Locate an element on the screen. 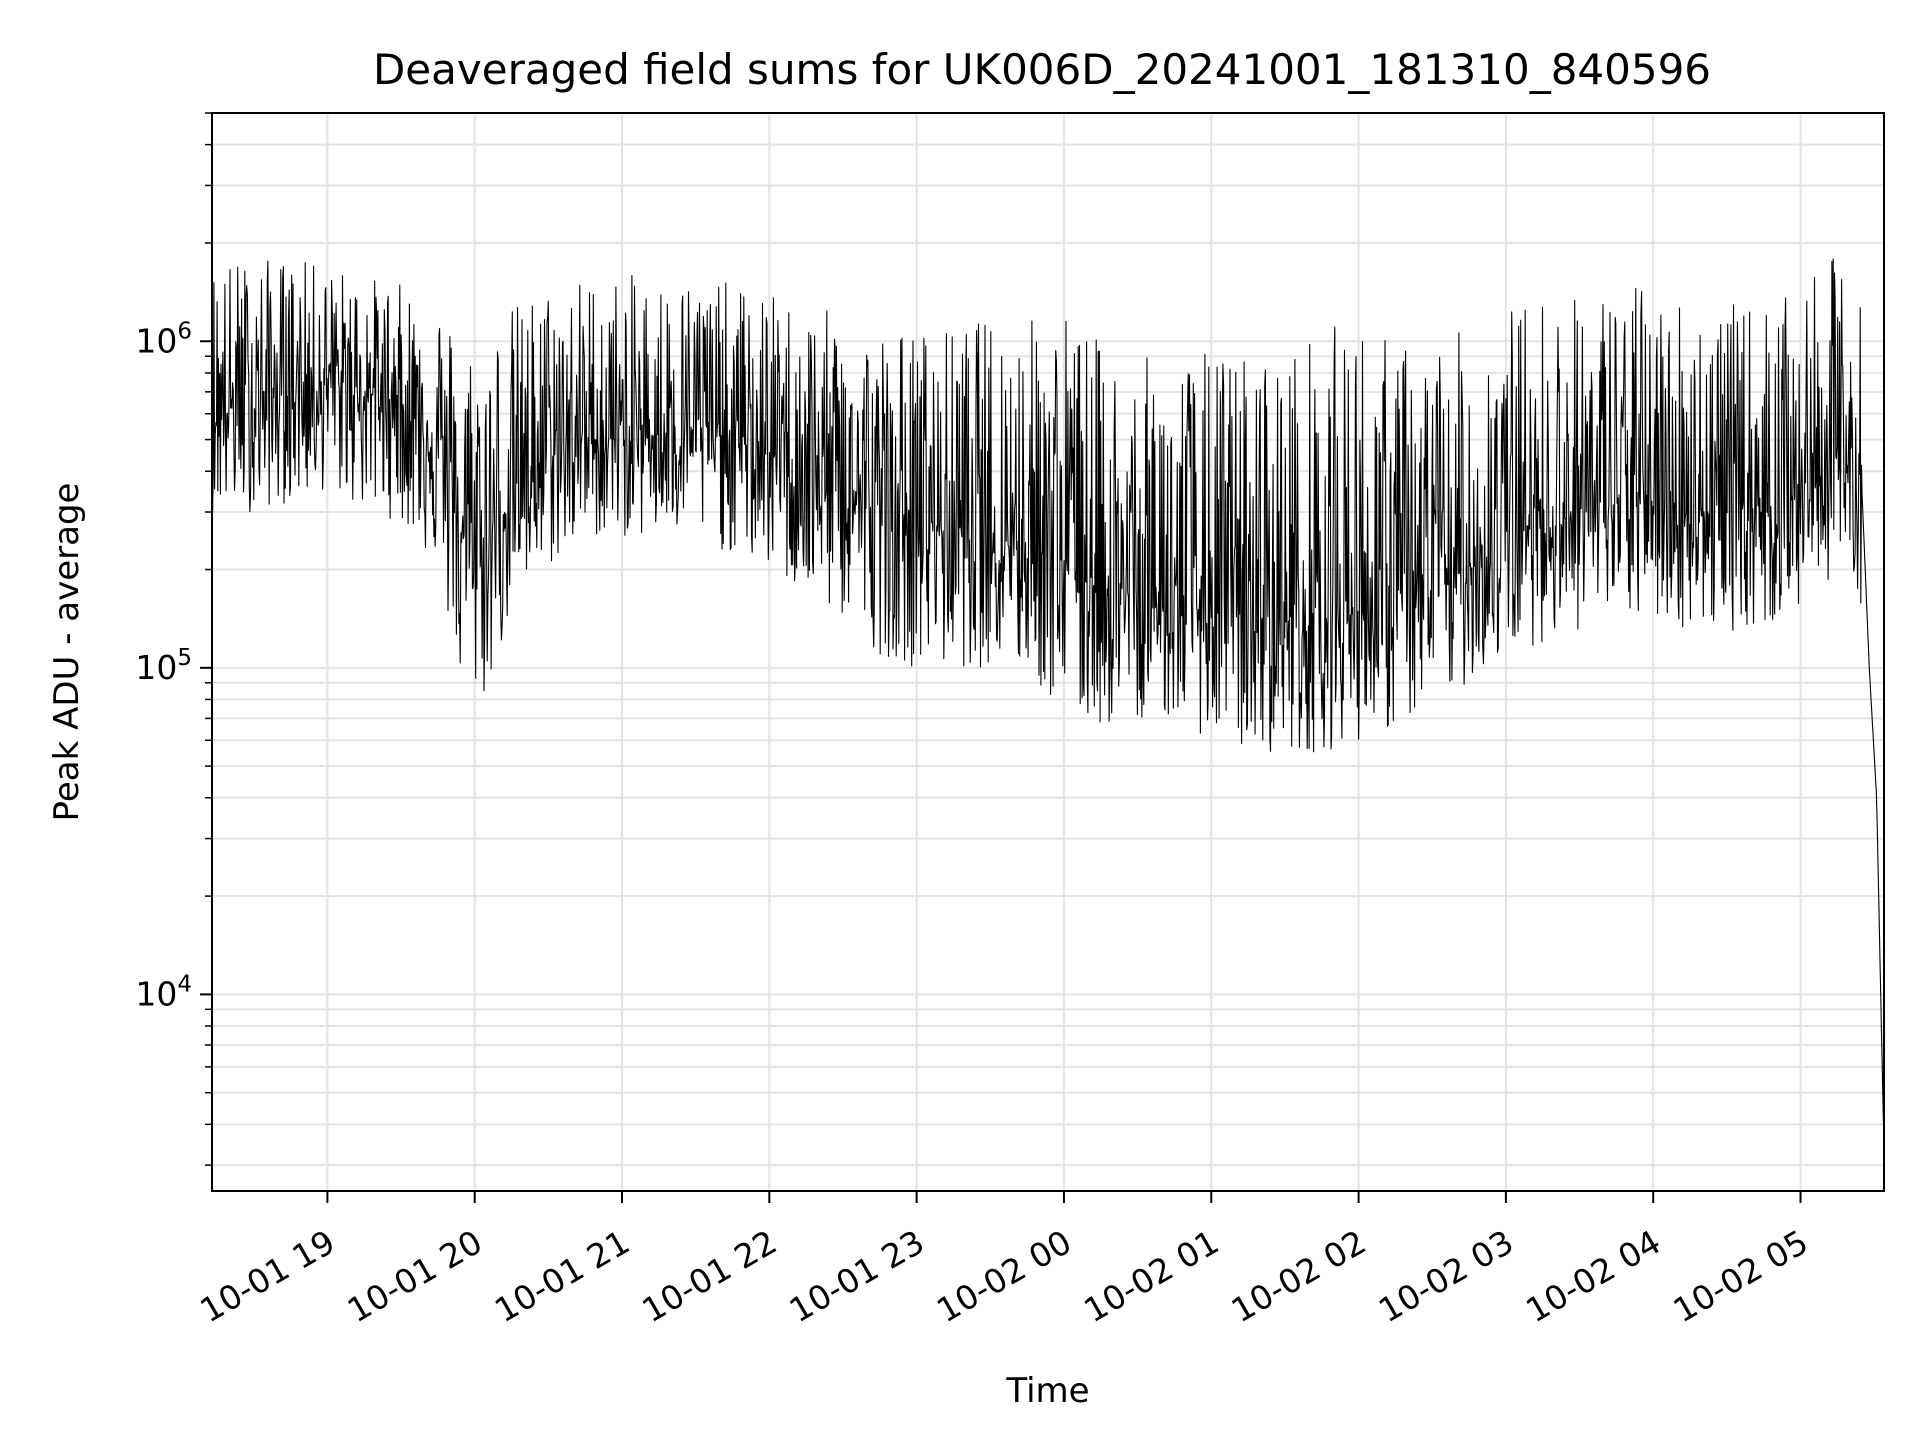 The height and width of the screenshot is (1440, 1920). x-axis-label: Time is located at coordinates (1047, 1391).